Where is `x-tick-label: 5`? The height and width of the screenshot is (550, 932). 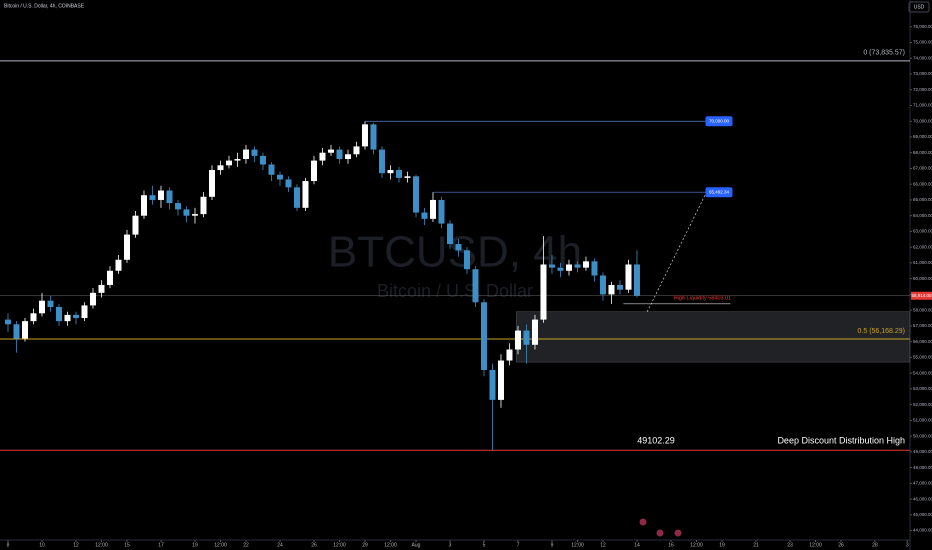
x-tick-label: 5 is located at coordinates (484, 545).